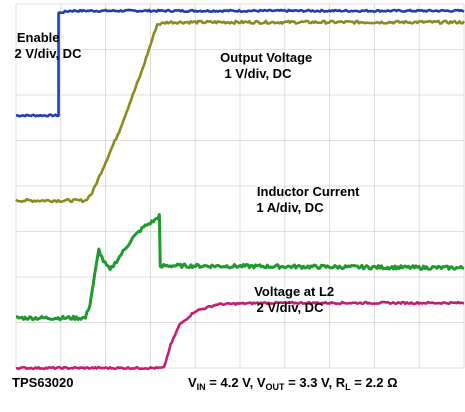 This screenshot has width=465, height=412. Describe the element at coordinates (236, 382) in the screenshot. I see `footer-vin-value: = 4.2 V, V` at that location.